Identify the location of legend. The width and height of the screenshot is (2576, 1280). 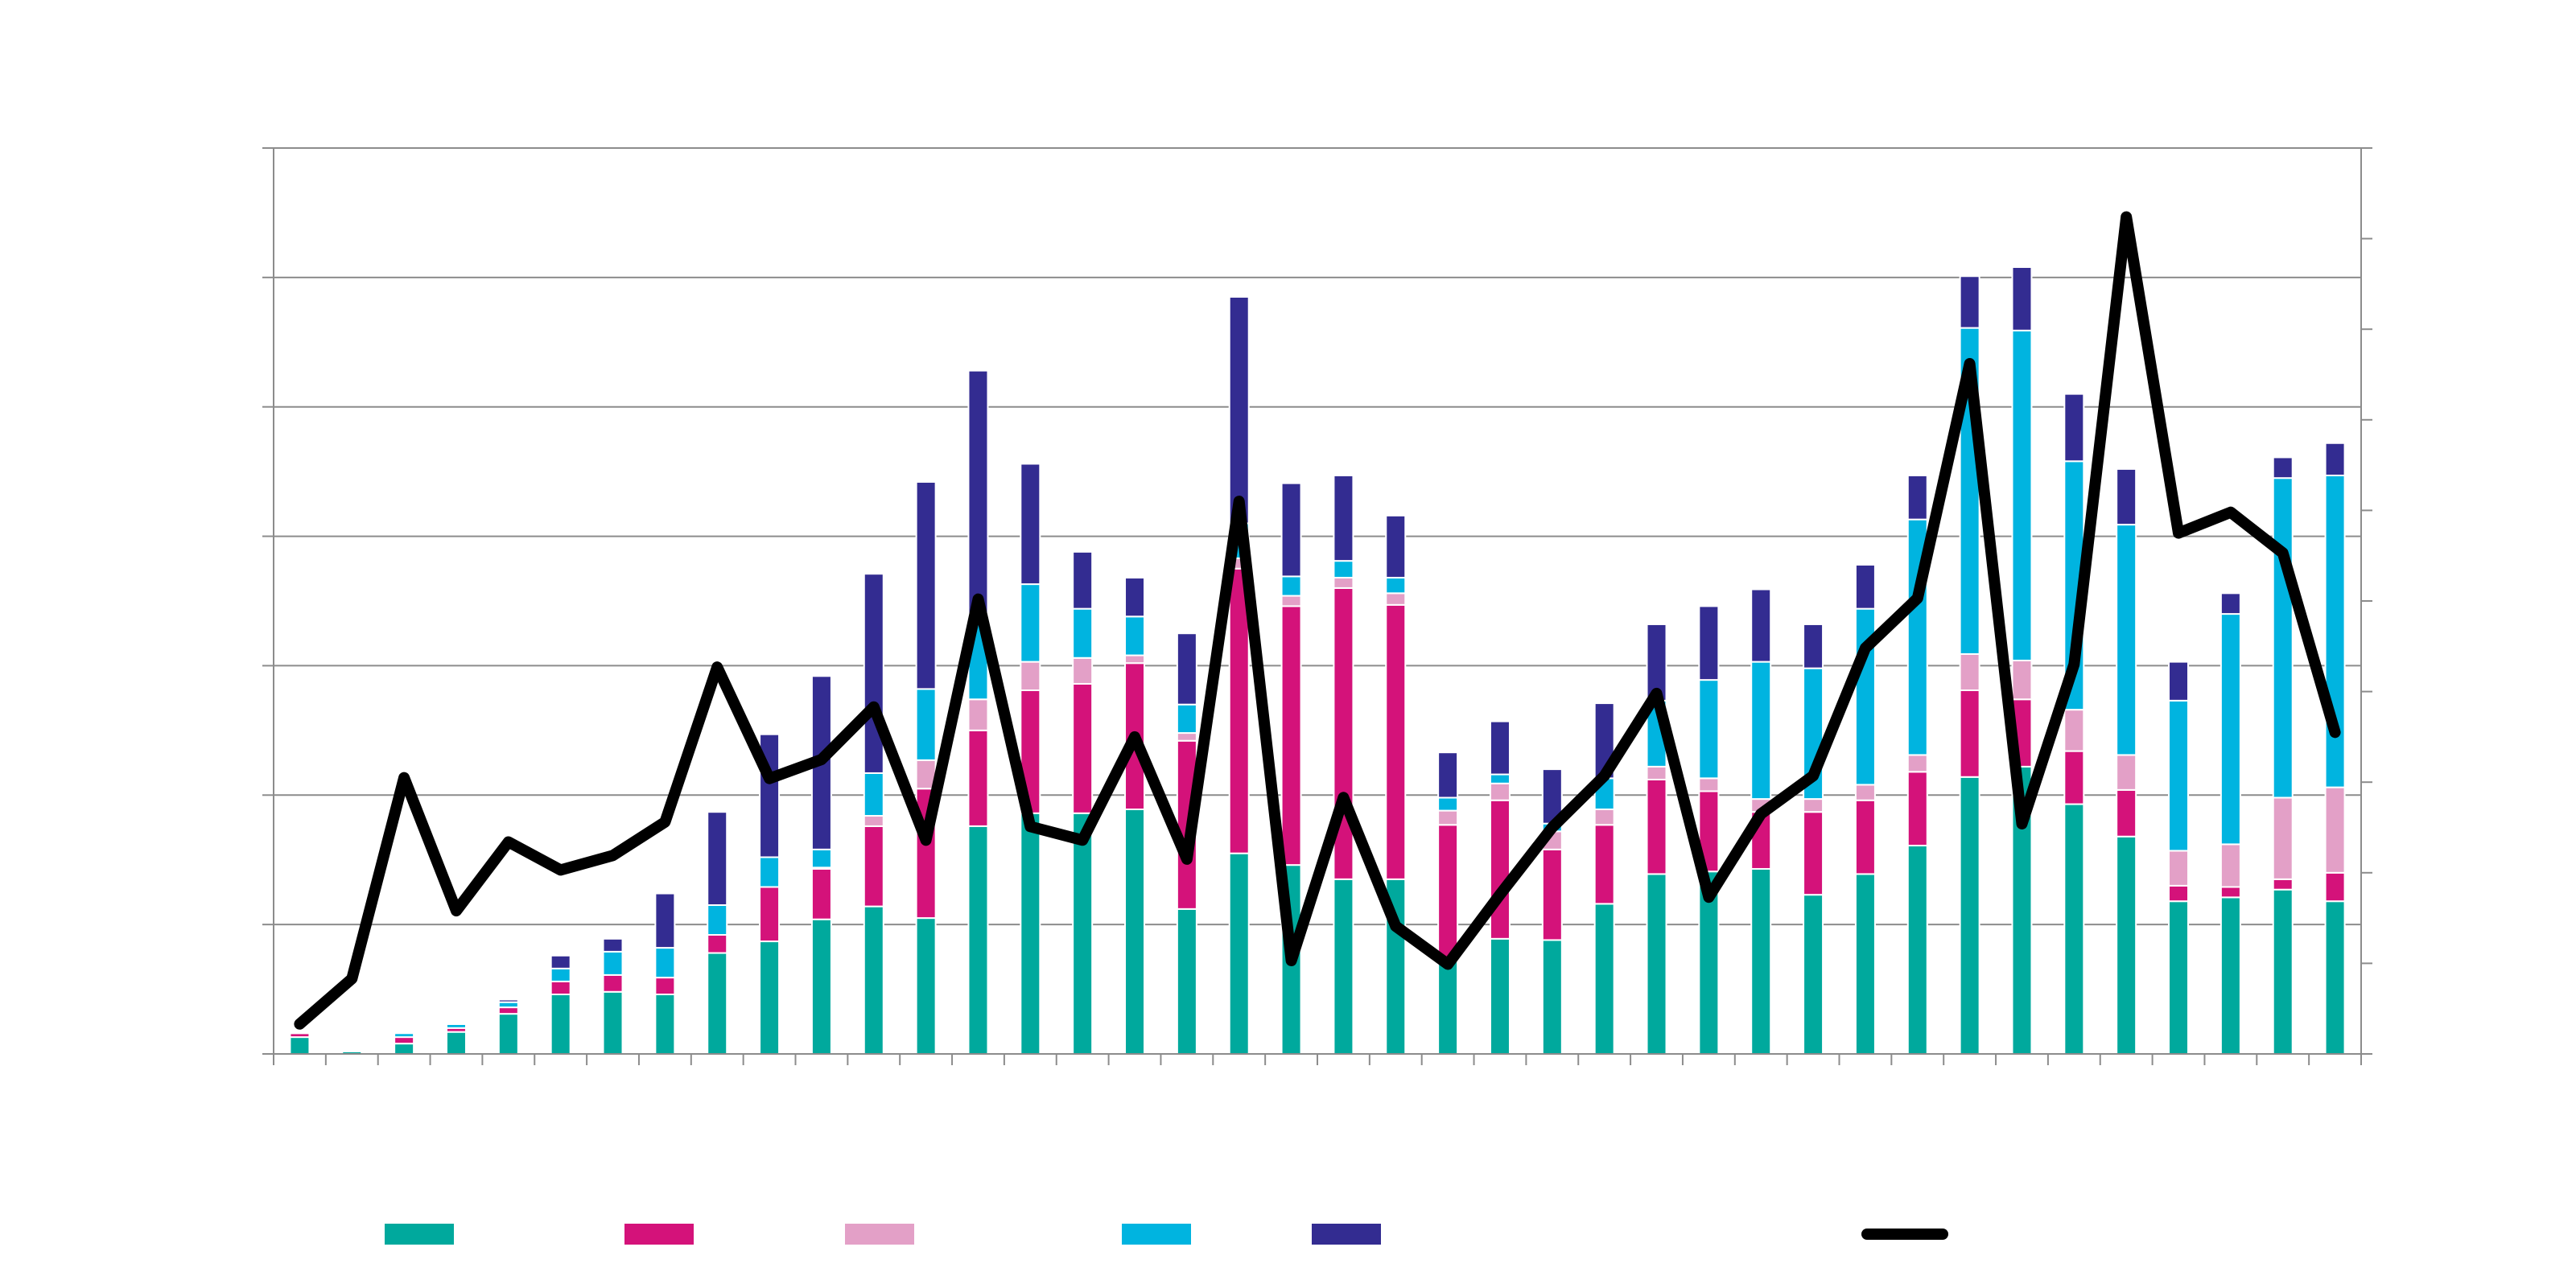
(1166, 1234).